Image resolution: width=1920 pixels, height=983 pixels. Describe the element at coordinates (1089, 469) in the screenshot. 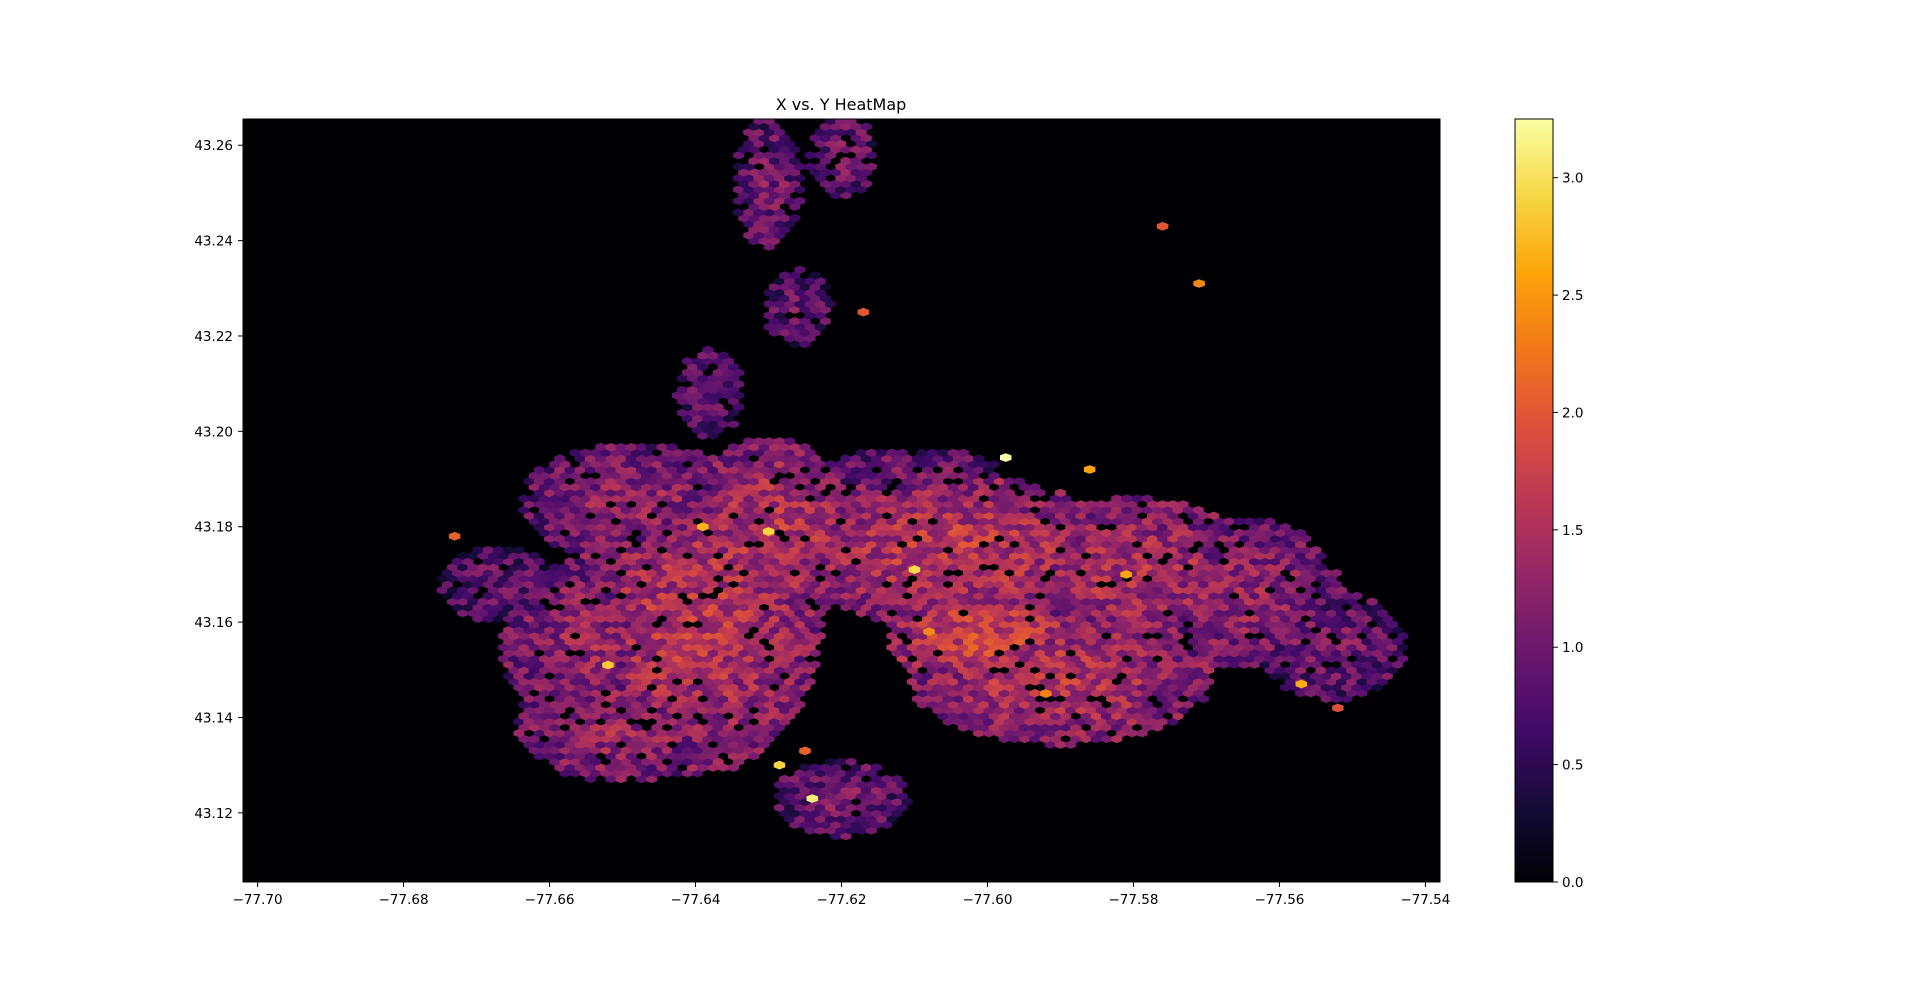

I see `hexbin-hotspot` at that location.